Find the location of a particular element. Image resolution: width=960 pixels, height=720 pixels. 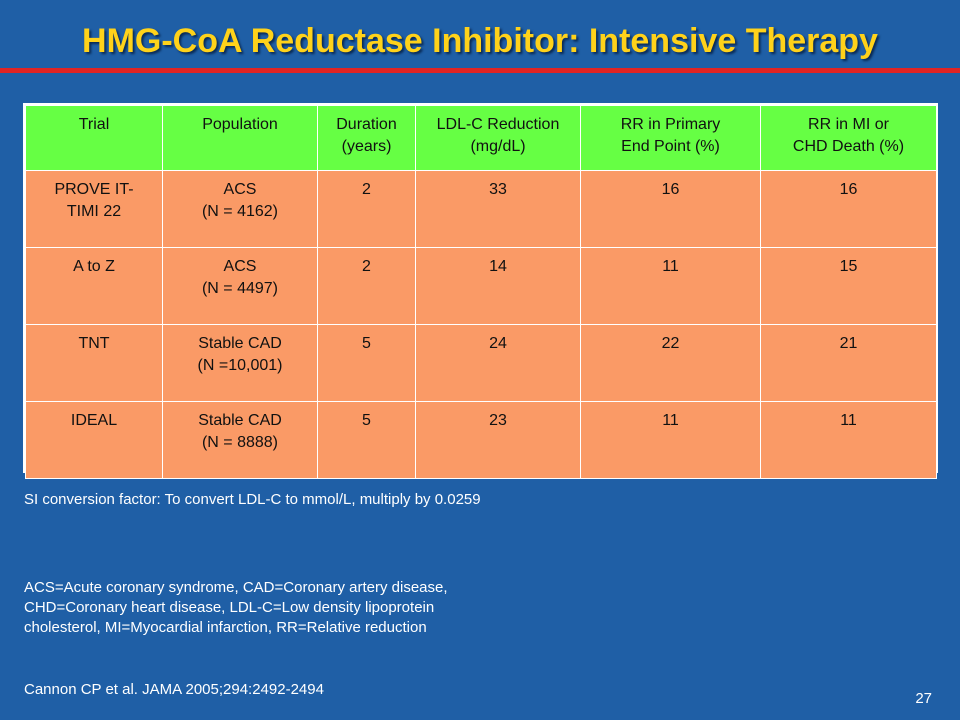

table-row: IDEAL Stable CAD (N = 8888) 5 23 11 11 is located at coordinates (481, 440).